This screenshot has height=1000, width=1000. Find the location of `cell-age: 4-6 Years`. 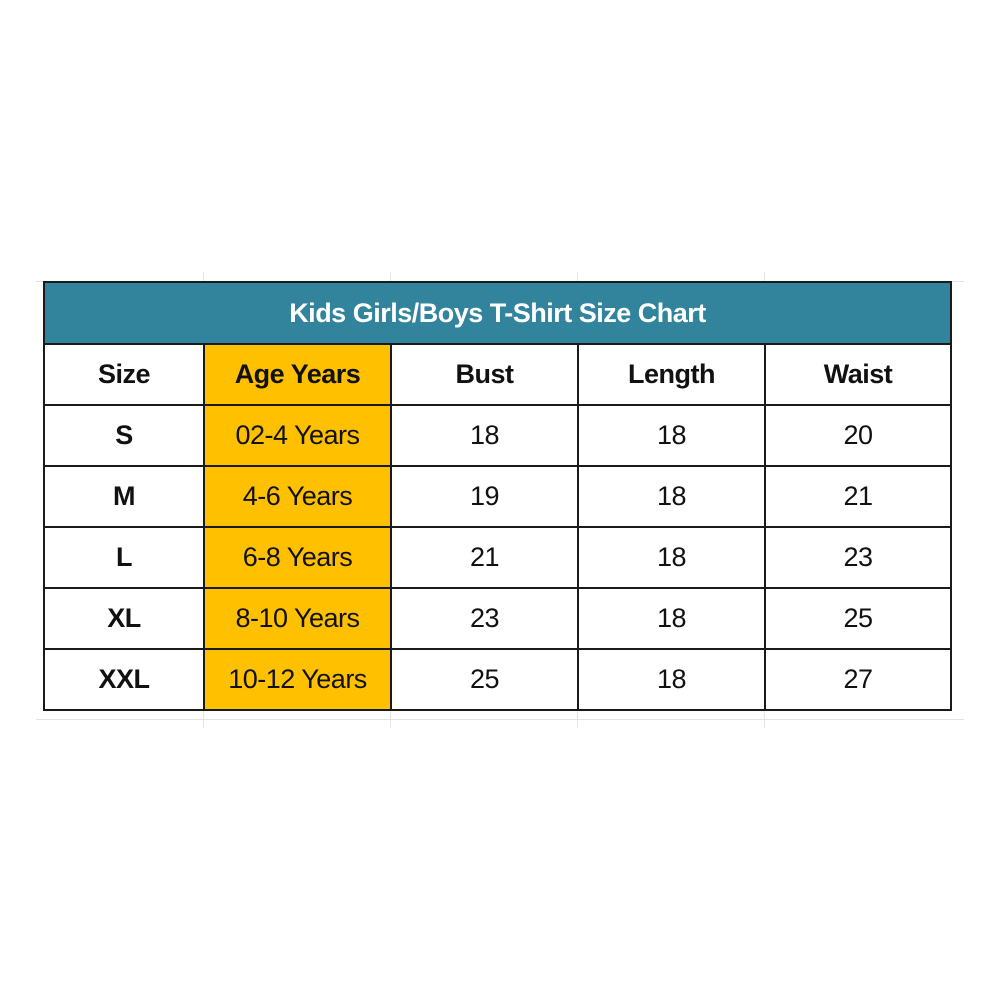

cell-age: 4-6 Years is located at coordinates (297, 496).